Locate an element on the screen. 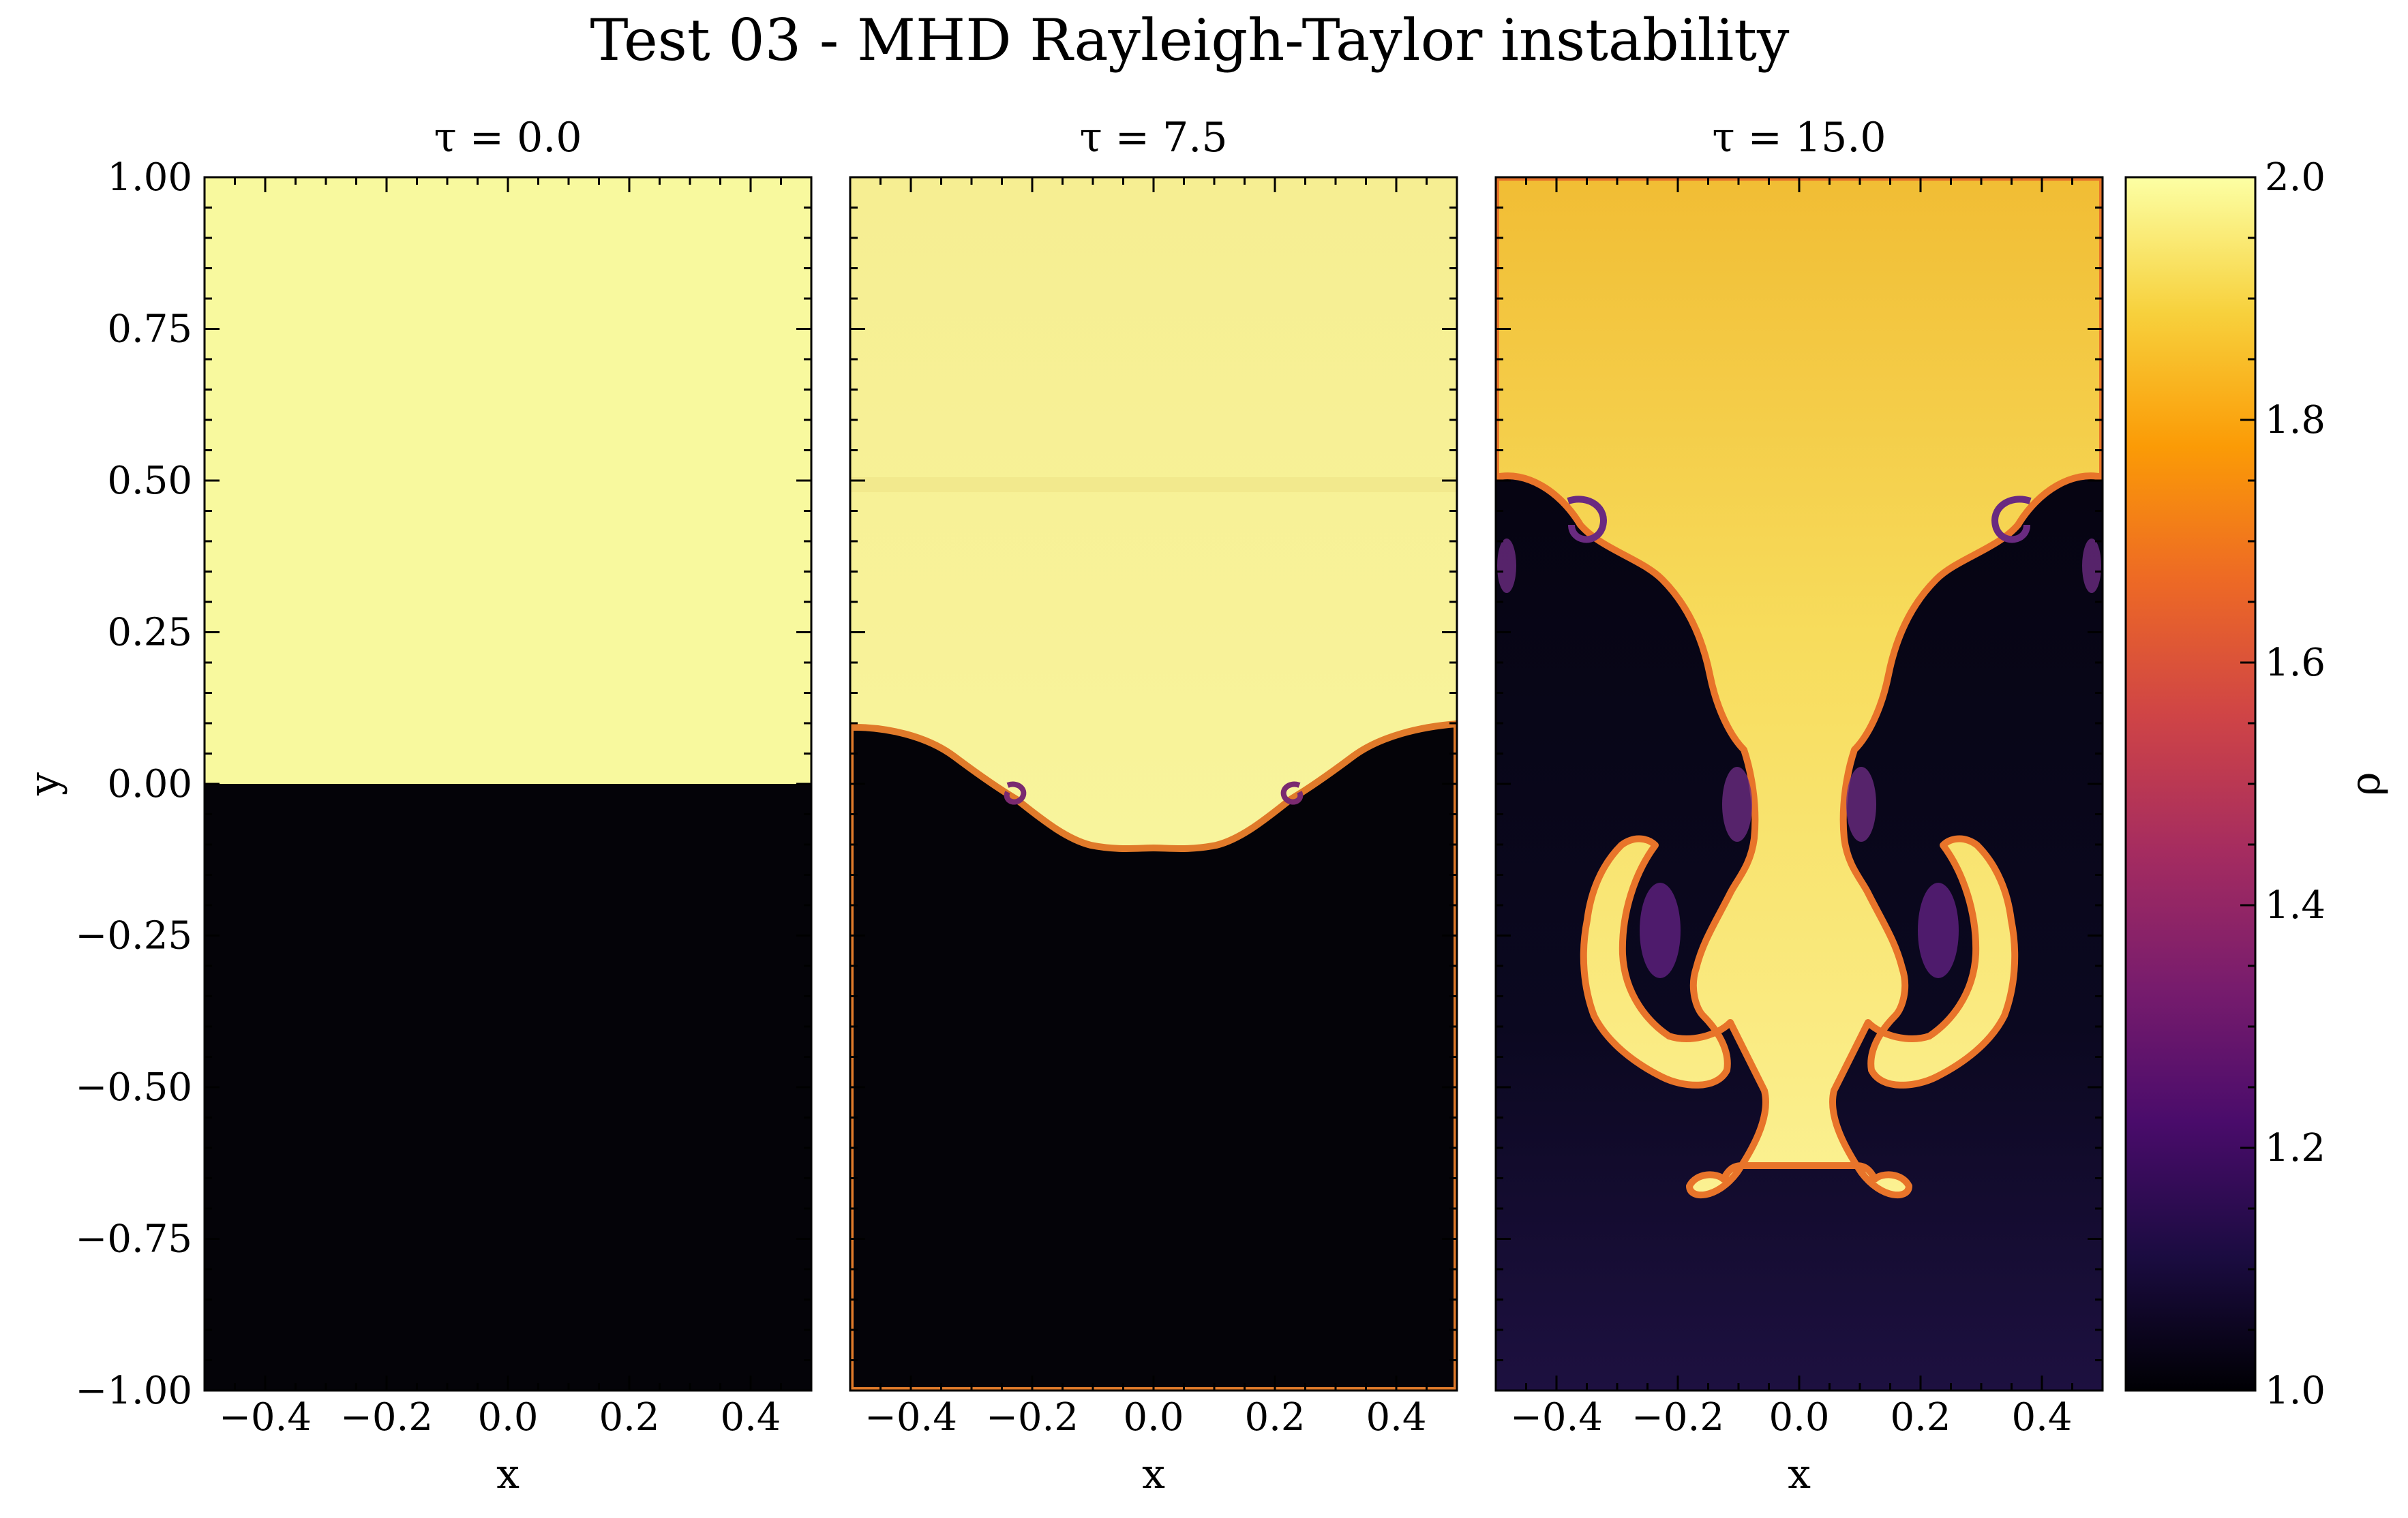 Image resolution: width=2408 pixels, height=1518 pixels. y-tick-label: 0.50 is located at coordinates (149, 481).